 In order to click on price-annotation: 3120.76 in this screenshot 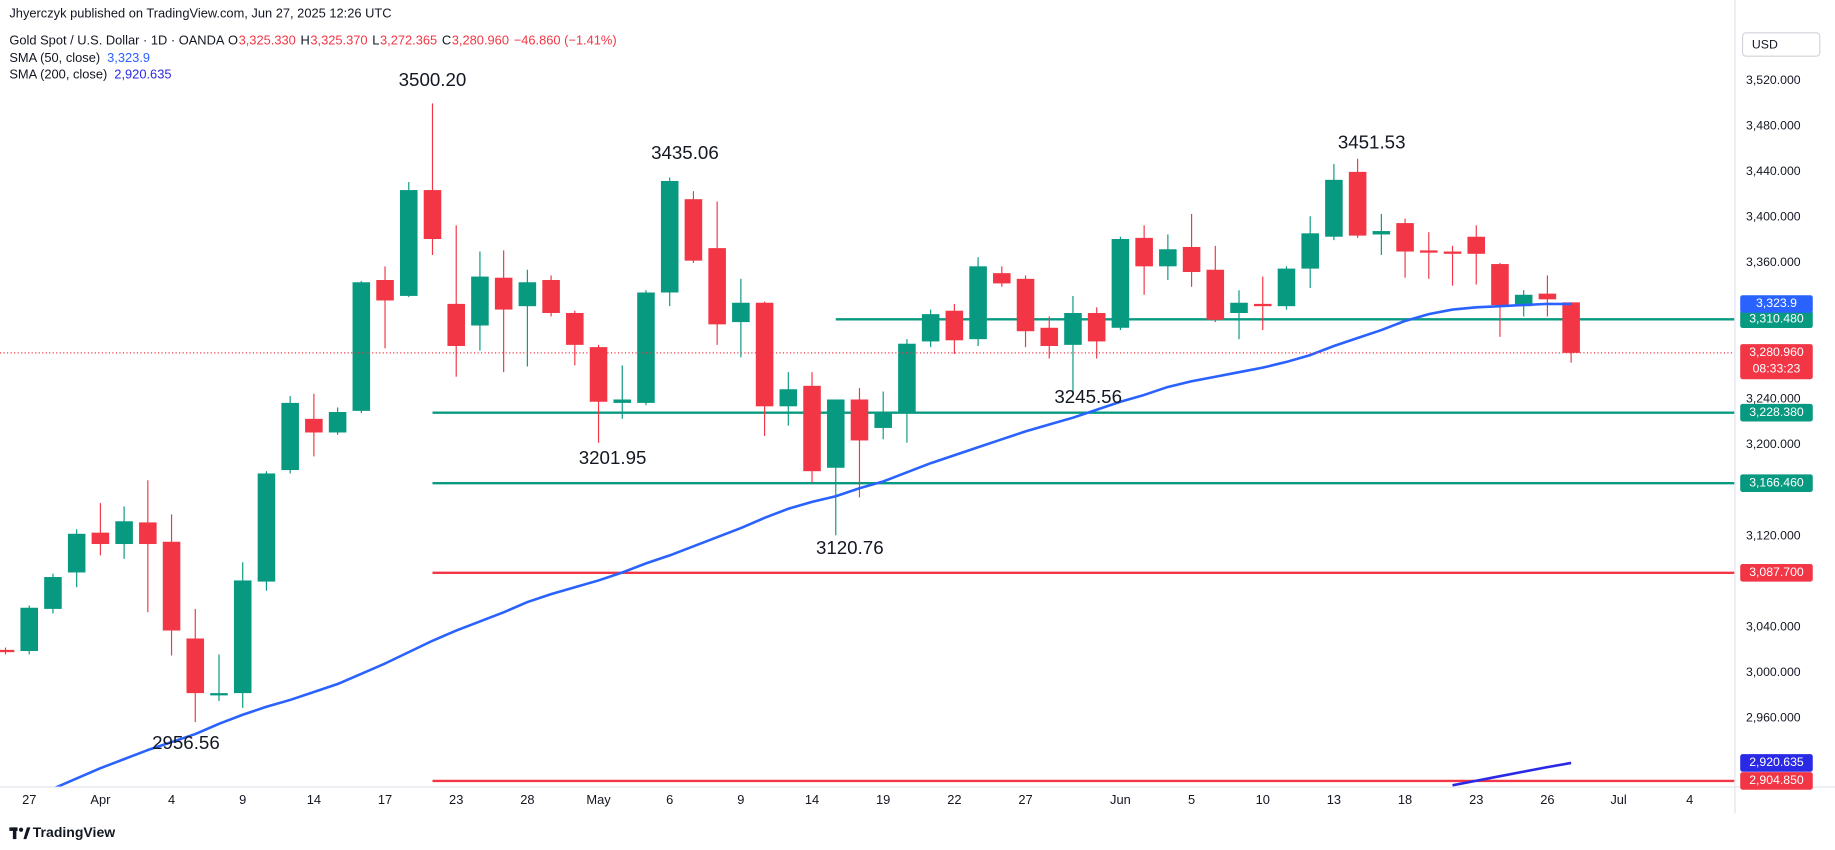, I will do `click(850, 547)`.